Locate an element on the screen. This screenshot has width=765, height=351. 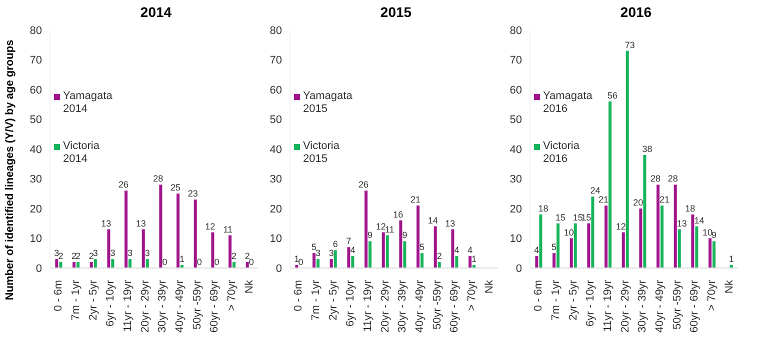
legend-label: Victoria 2016 is located at coordinates (561, 153).